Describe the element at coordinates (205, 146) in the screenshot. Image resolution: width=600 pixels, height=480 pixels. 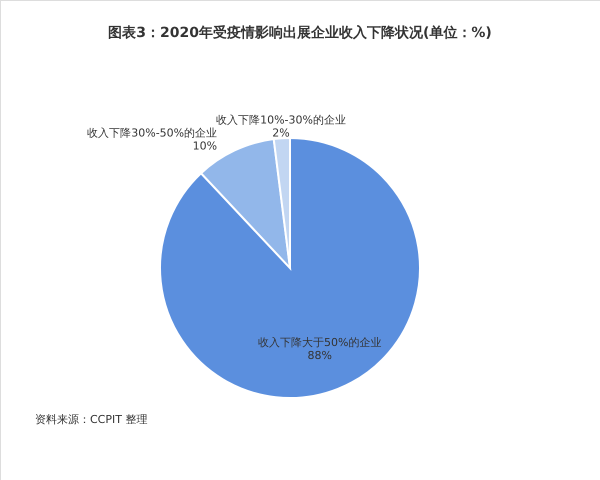
I see `data-label: 10%` at that location.